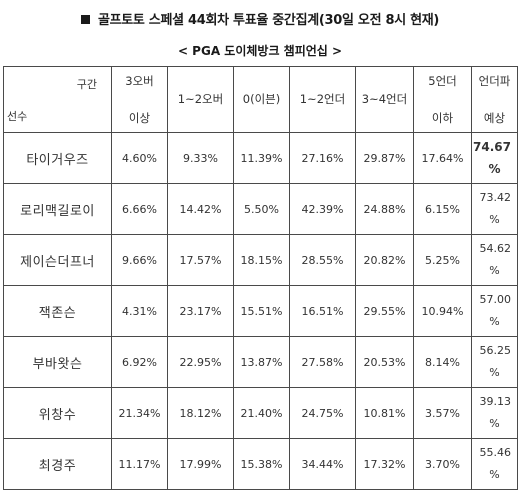 The width and height of the screenshot is (520, 491). I want to click on vote-rate-1-2under: 27.58%, so click(322, 362).